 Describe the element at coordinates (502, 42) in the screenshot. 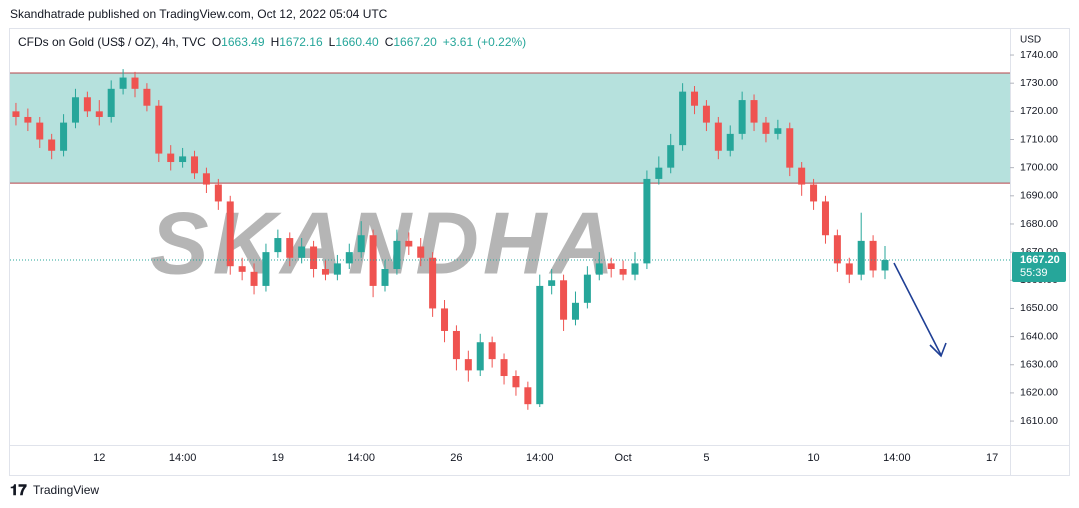

I see `change-pct: (+0.22%)` at that location.